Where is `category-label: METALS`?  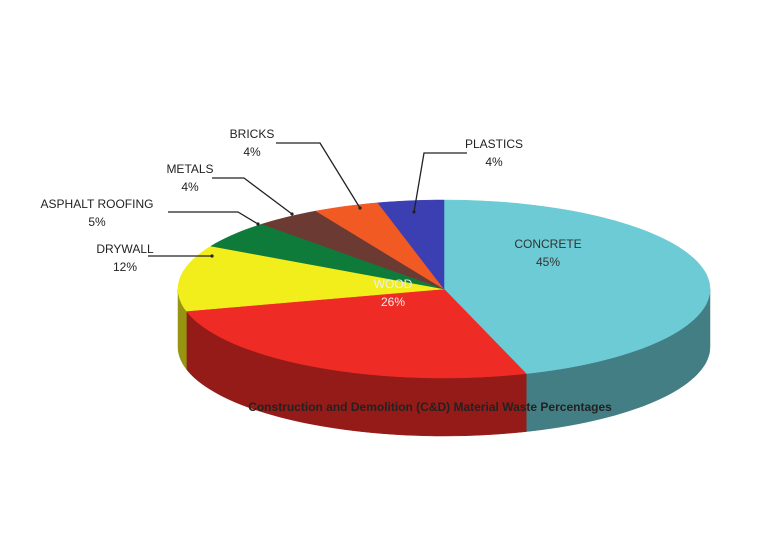 category-label: METALS is located at coordinates (189, 169).